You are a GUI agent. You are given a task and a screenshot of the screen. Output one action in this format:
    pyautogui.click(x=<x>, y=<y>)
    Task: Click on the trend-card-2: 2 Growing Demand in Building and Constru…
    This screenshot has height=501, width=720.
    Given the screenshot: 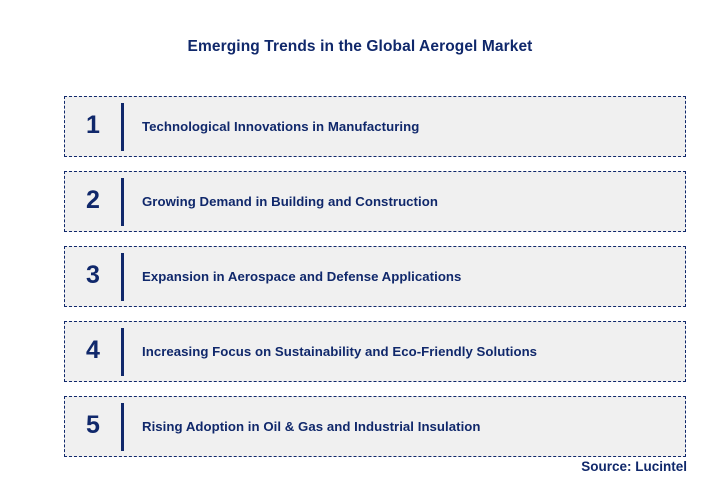 What is the action you would take?
    pyautogui.click(x=375, y=201)
    